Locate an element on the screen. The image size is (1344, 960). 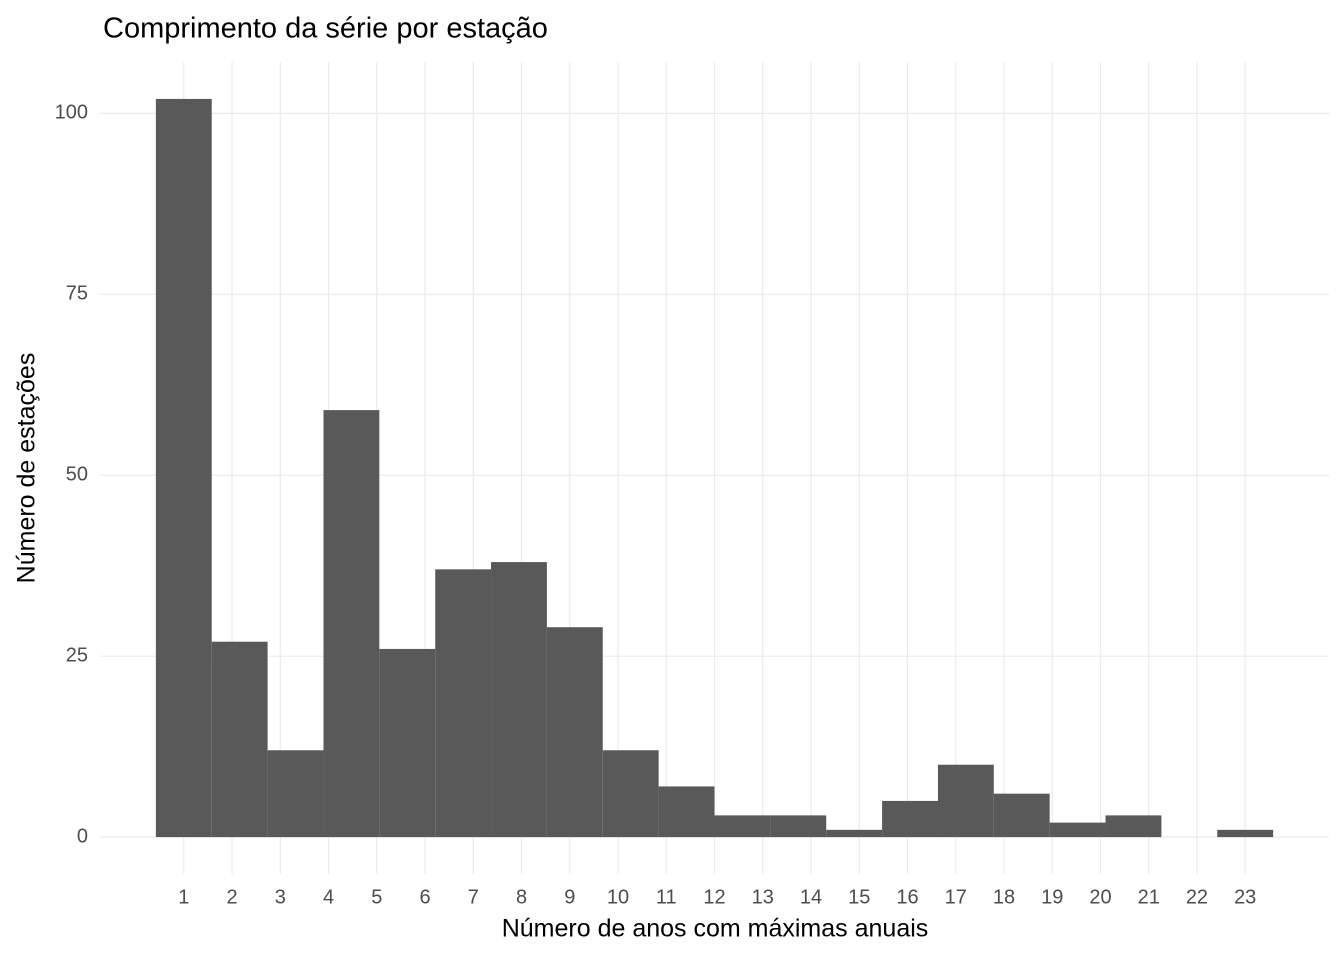
x-tick-label: 4 is located at coordinates (328, 897).